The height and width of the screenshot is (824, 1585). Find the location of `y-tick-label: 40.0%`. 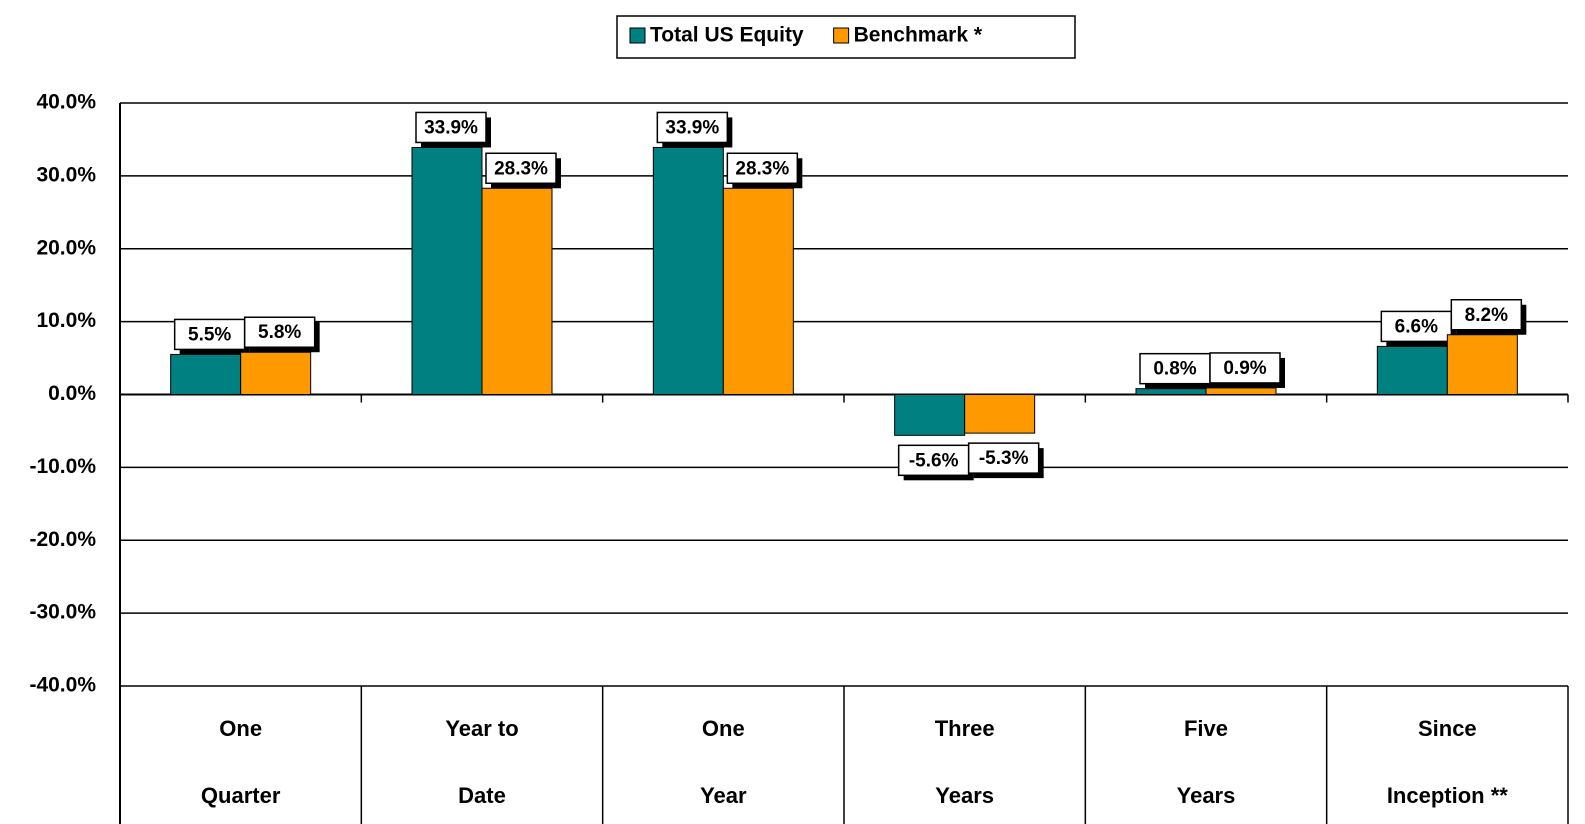

y-tick-label: 40.0% is located at coordinates (66, 102).